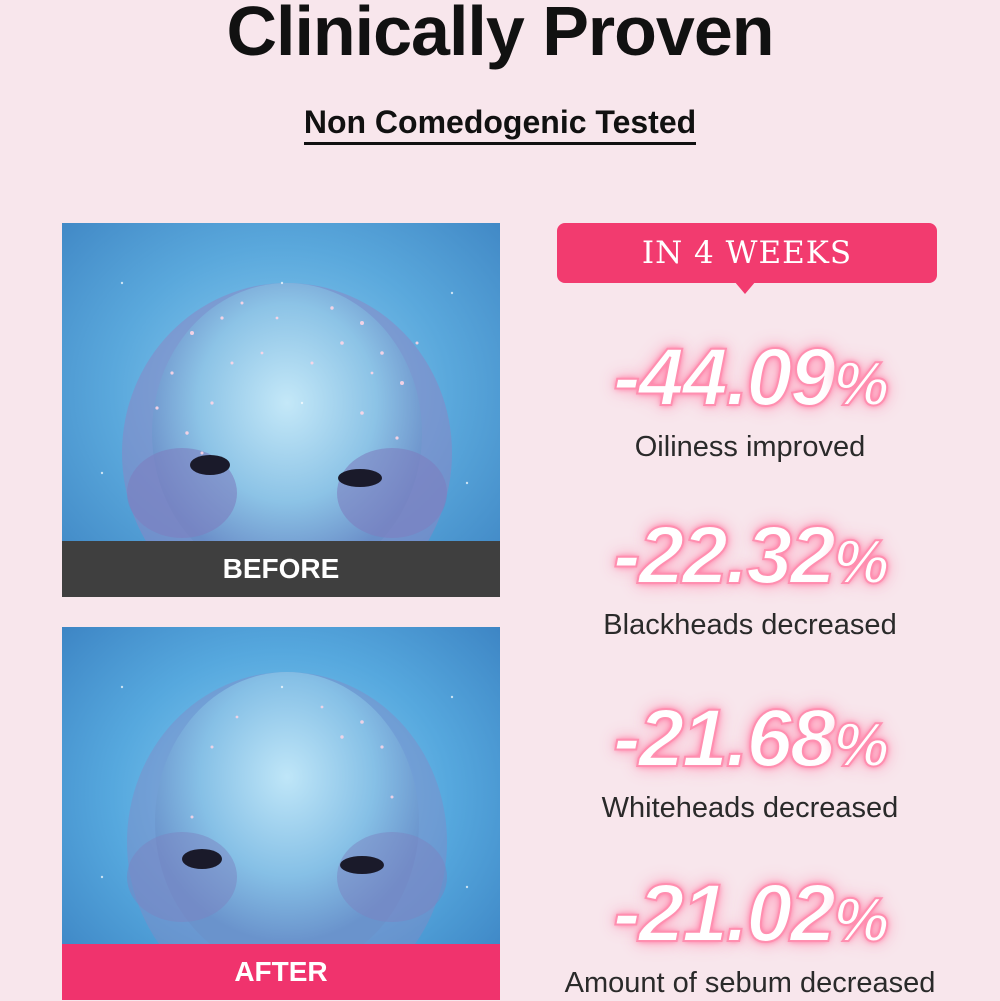 This screenshot has width=1000, height=1001. I want to click on page-title: Clinically Proven, so click(500, 35).